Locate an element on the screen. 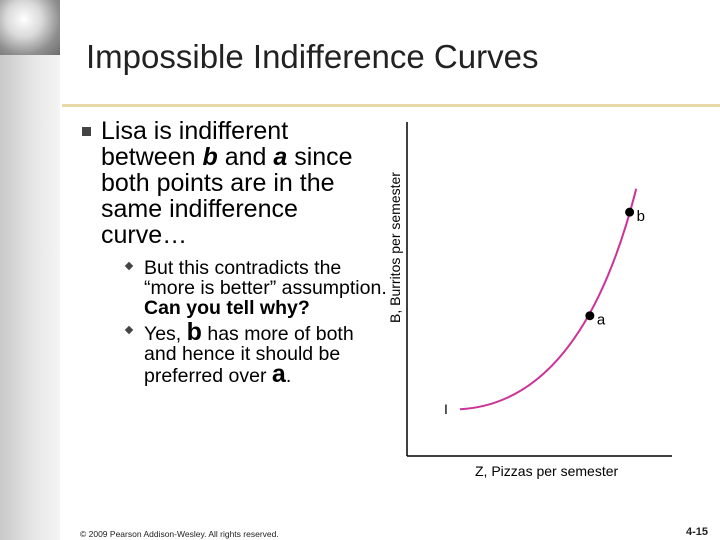  slide-title: Impossible Indifference Curves is located at coordinates (312, 56).